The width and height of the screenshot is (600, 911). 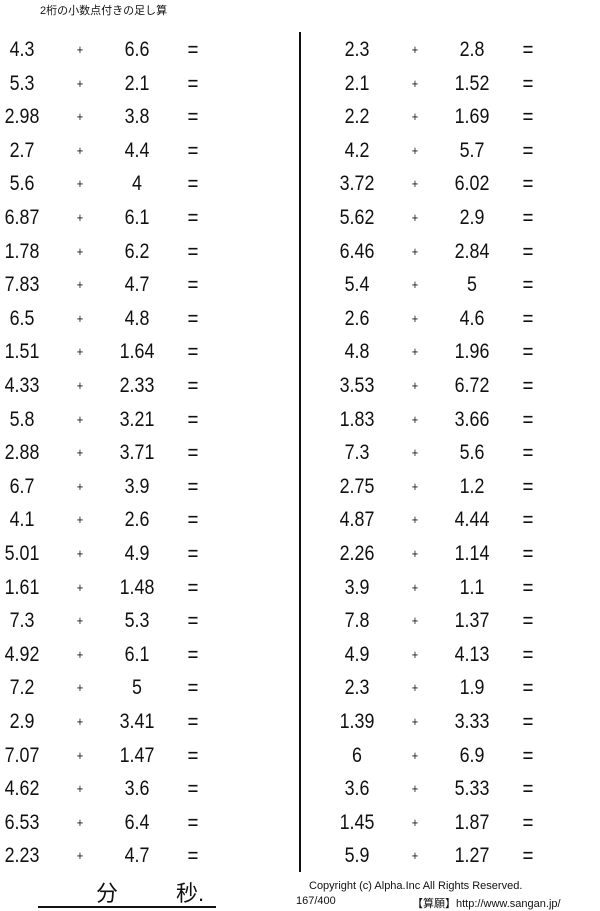 I want to click on problem-row: 7.2 +5 =, so click(x=145, y=688).